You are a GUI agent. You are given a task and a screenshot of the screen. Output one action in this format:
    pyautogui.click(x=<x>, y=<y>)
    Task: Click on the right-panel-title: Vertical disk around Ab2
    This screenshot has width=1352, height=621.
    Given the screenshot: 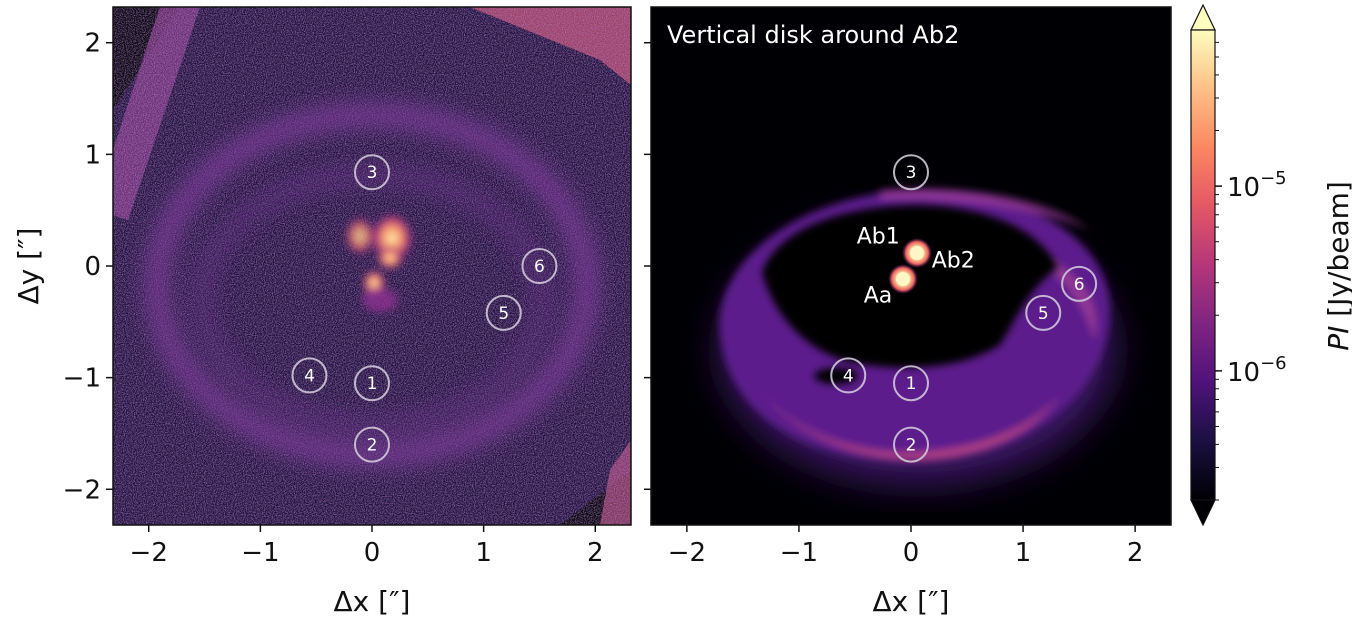 What is the action you would take?
    pyautogui.click(x=813, y=35)
    